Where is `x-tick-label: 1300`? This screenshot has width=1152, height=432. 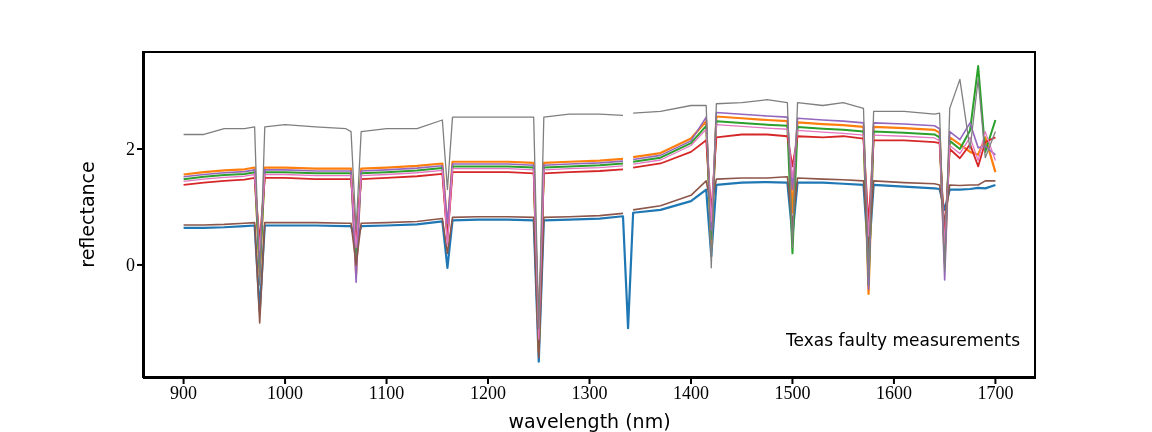 x-tick-label: 1300 is located at coordinates (589, 392).